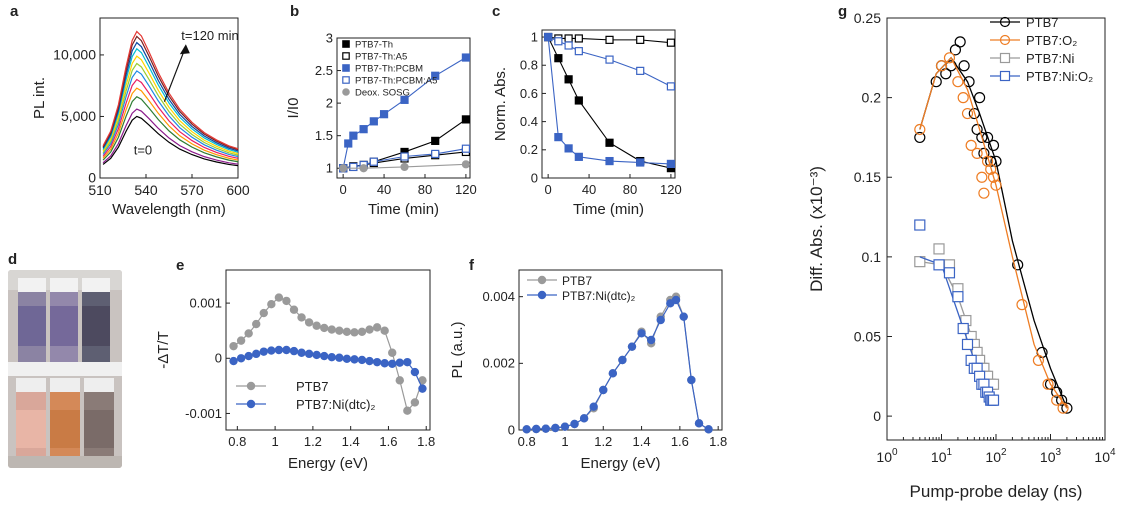 The height and width of the screenshot is (508, 1132). Describe the element at coordinates (529, 65) in the screenshot. I see `y-tick-label: 0.8` at that location.